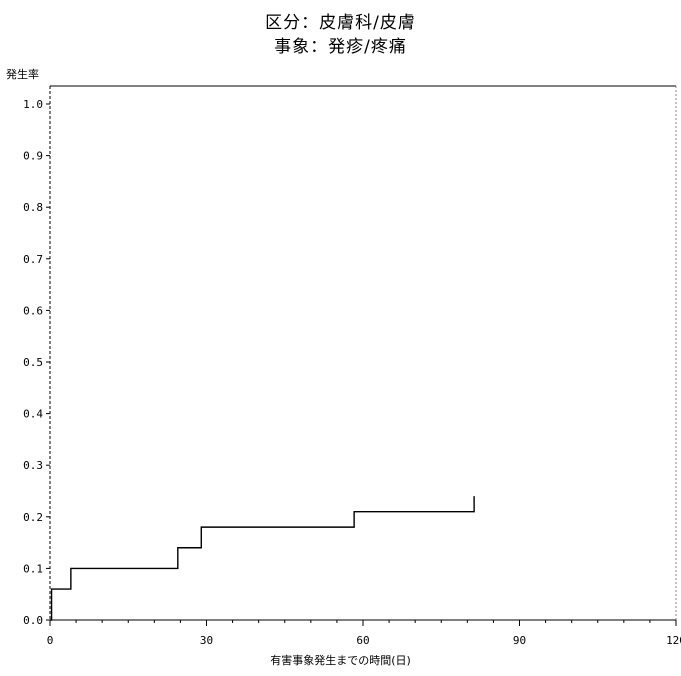 This screenshot has height=676, width=681. I want to click on y-tick-label: 0.0, so click(33, 620).